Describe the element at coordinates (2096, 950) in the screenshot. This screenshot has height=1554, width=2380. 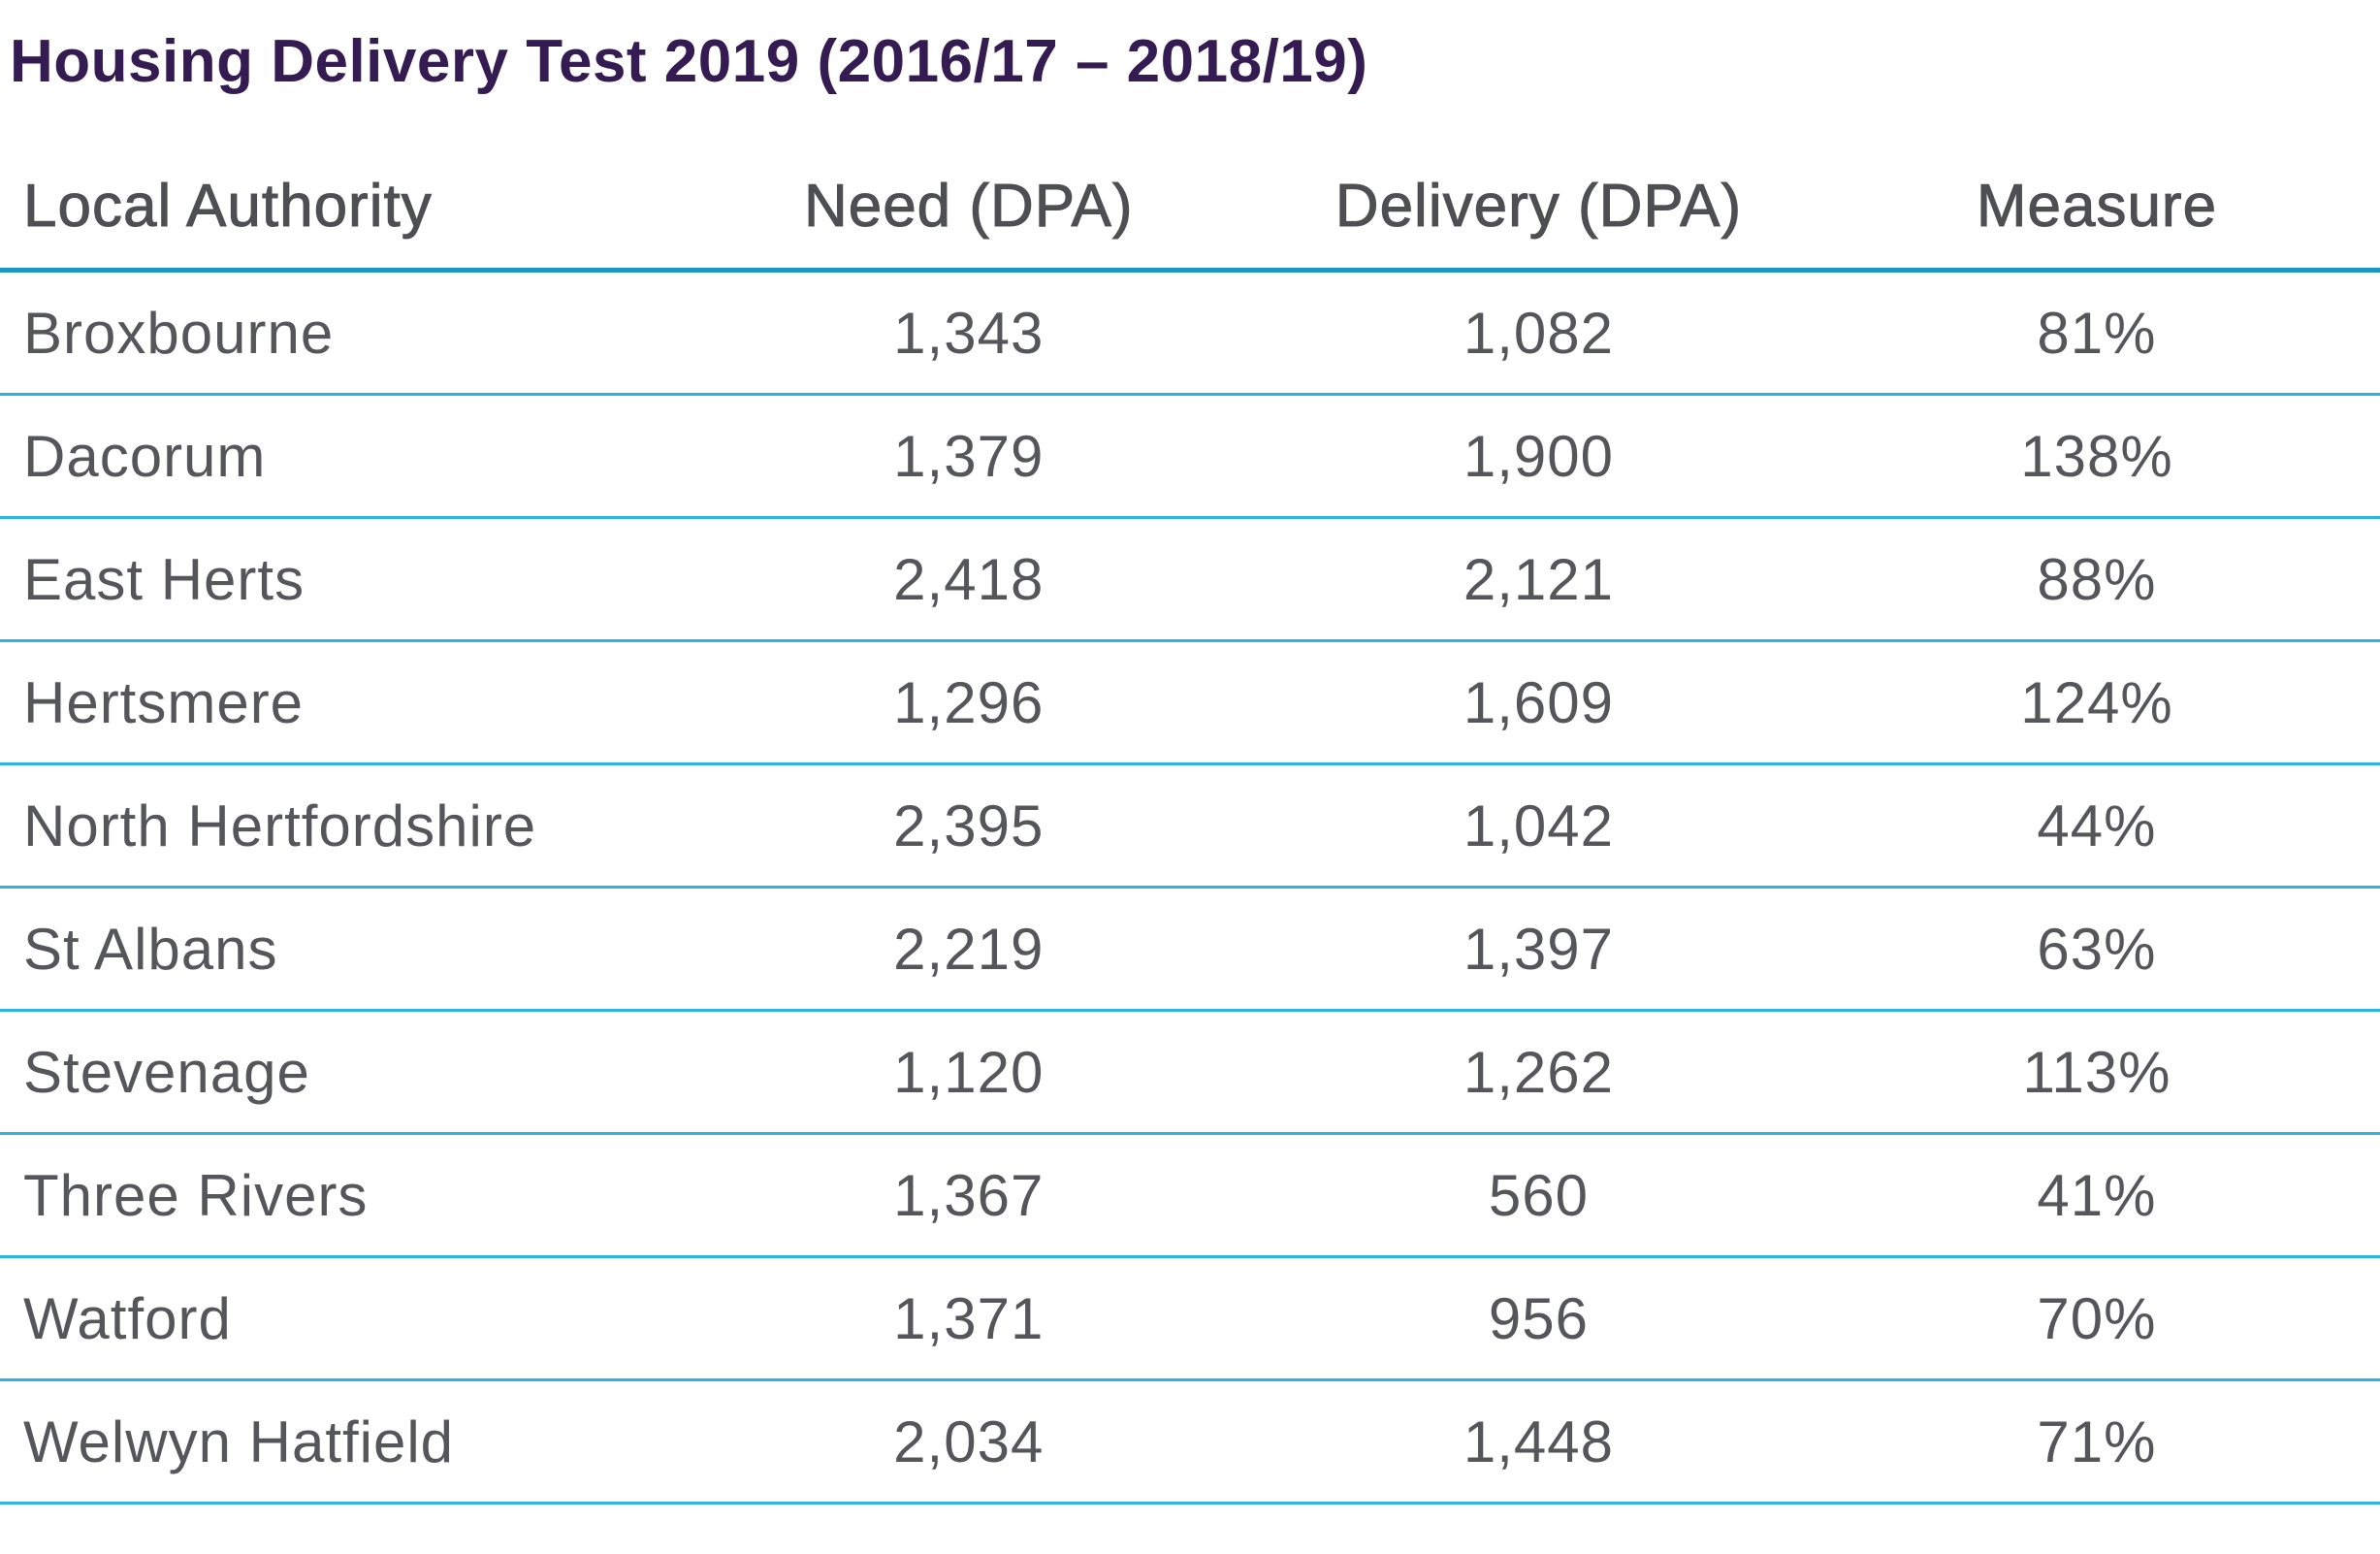
I see `cell-measure: 63%` at that location.